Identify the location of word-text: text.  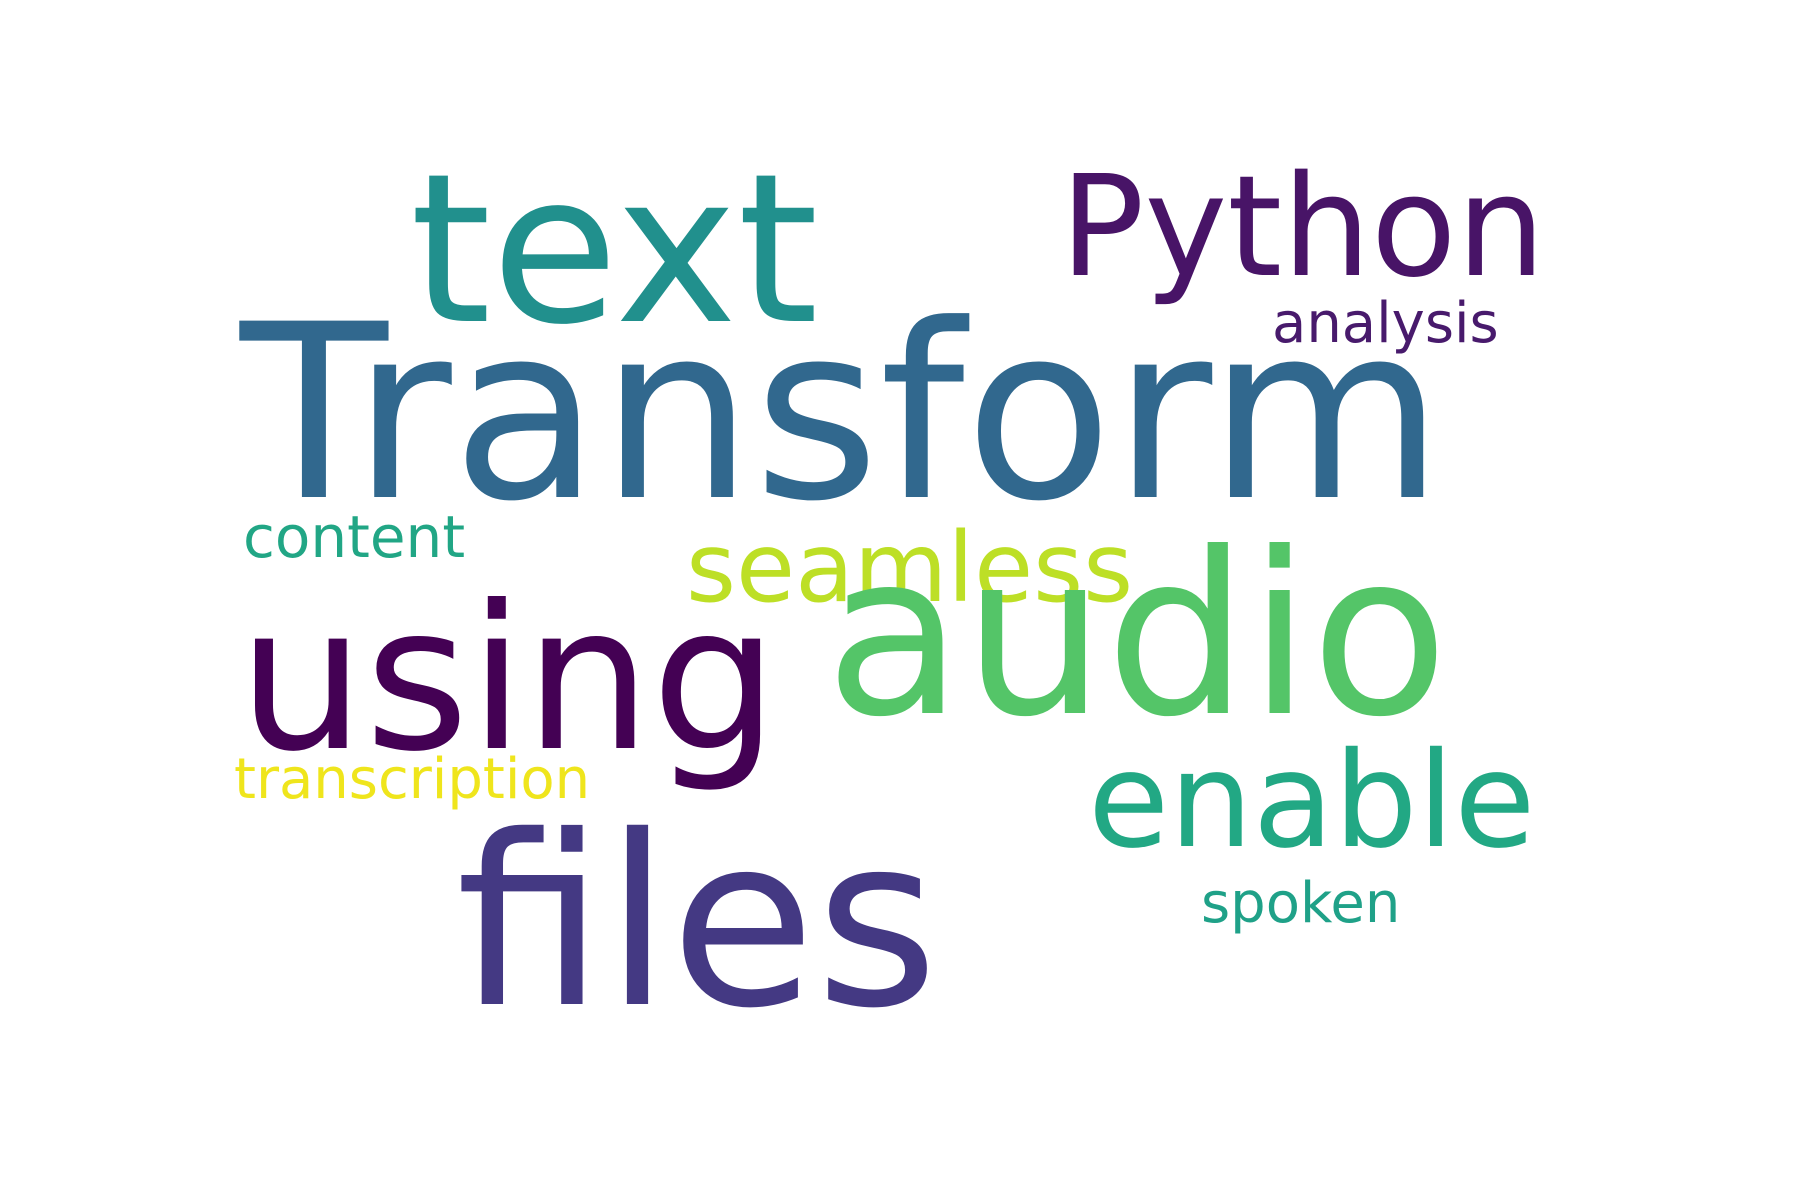
(614, 249).